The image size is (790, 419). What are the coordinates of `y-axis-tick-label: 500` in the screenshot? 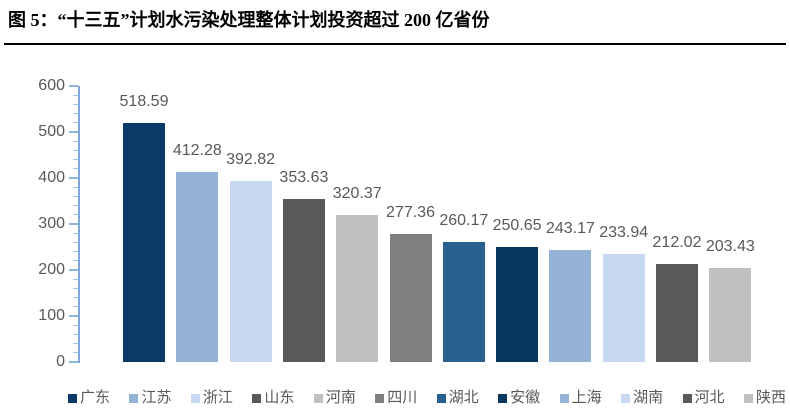 It's located at (51, 131).